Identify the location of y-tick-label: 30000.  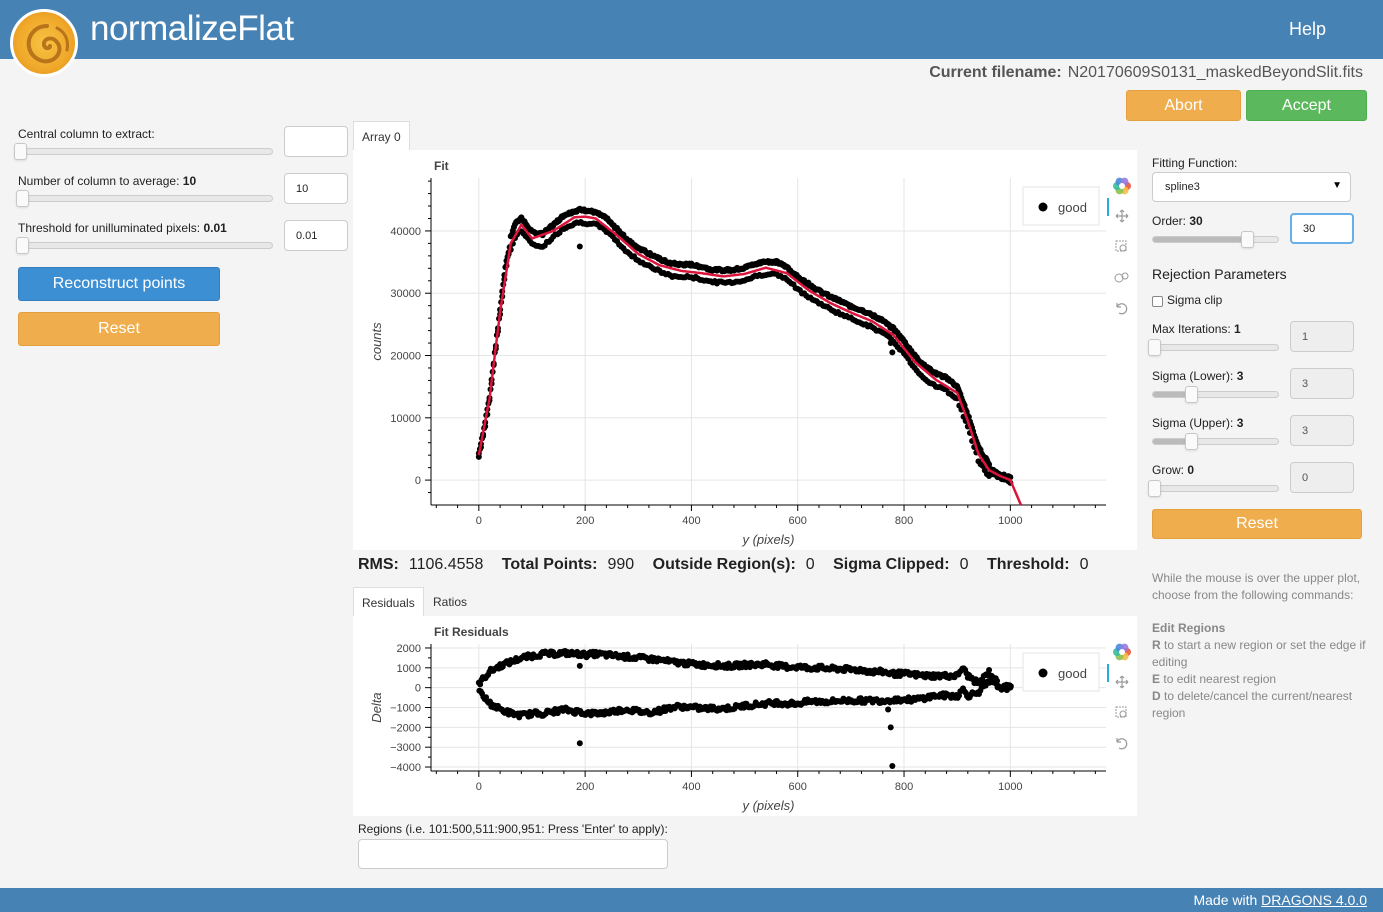
(405, 294).